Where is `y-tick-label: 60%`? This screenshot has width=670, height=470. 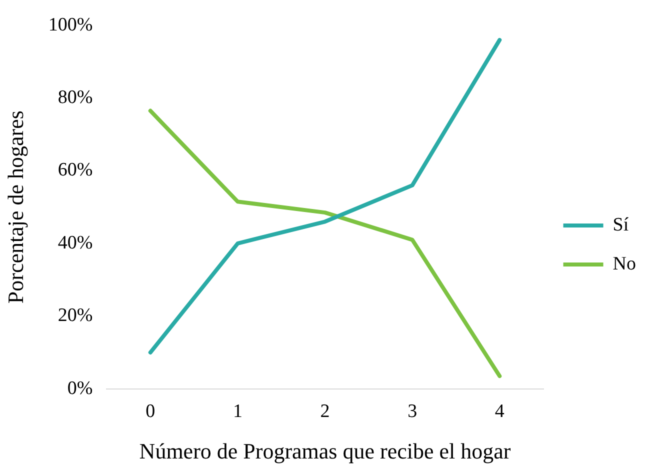
y-tick-label: 60% is located at coordinates (75, 170).